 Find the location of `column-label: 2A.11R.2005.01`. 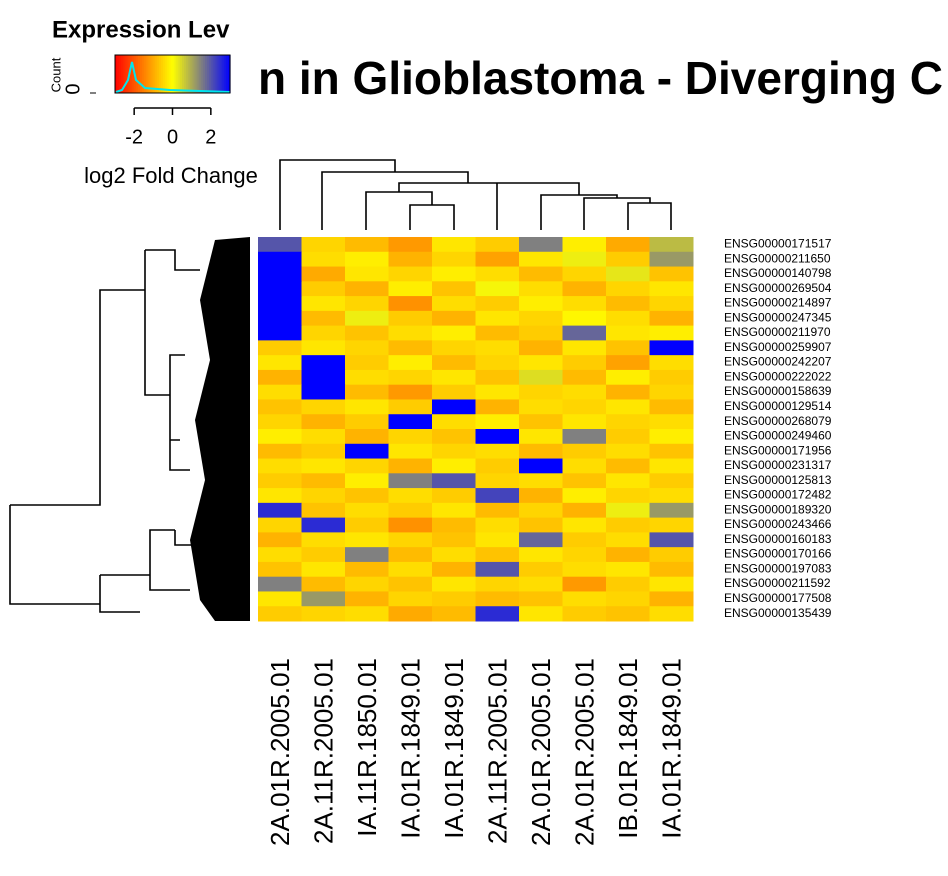

column-label: 2A.11R.2005.01 is located at coordinates (323, 751).